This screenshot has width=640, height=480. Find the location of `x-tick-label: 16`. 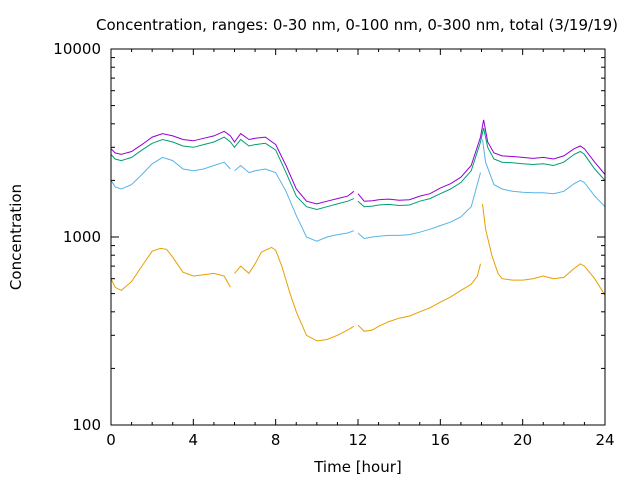

x-tick-label: 16 is located at coordinates (440, 440).